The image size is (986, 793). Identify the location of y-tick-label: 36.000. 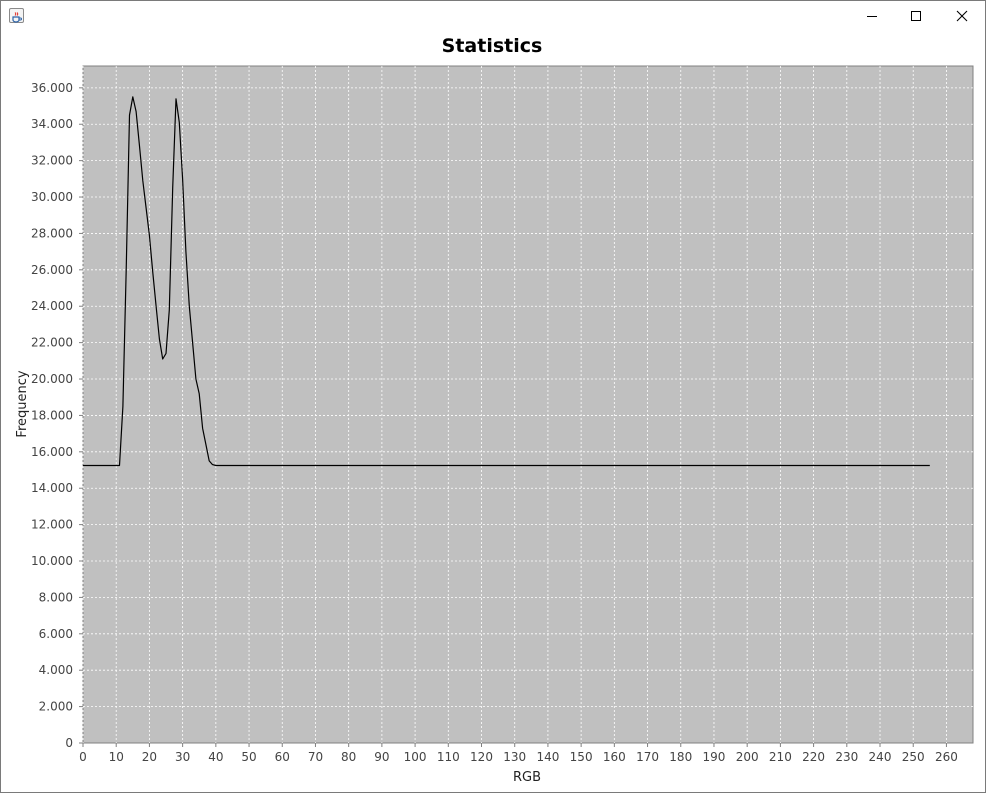
(52, 88).